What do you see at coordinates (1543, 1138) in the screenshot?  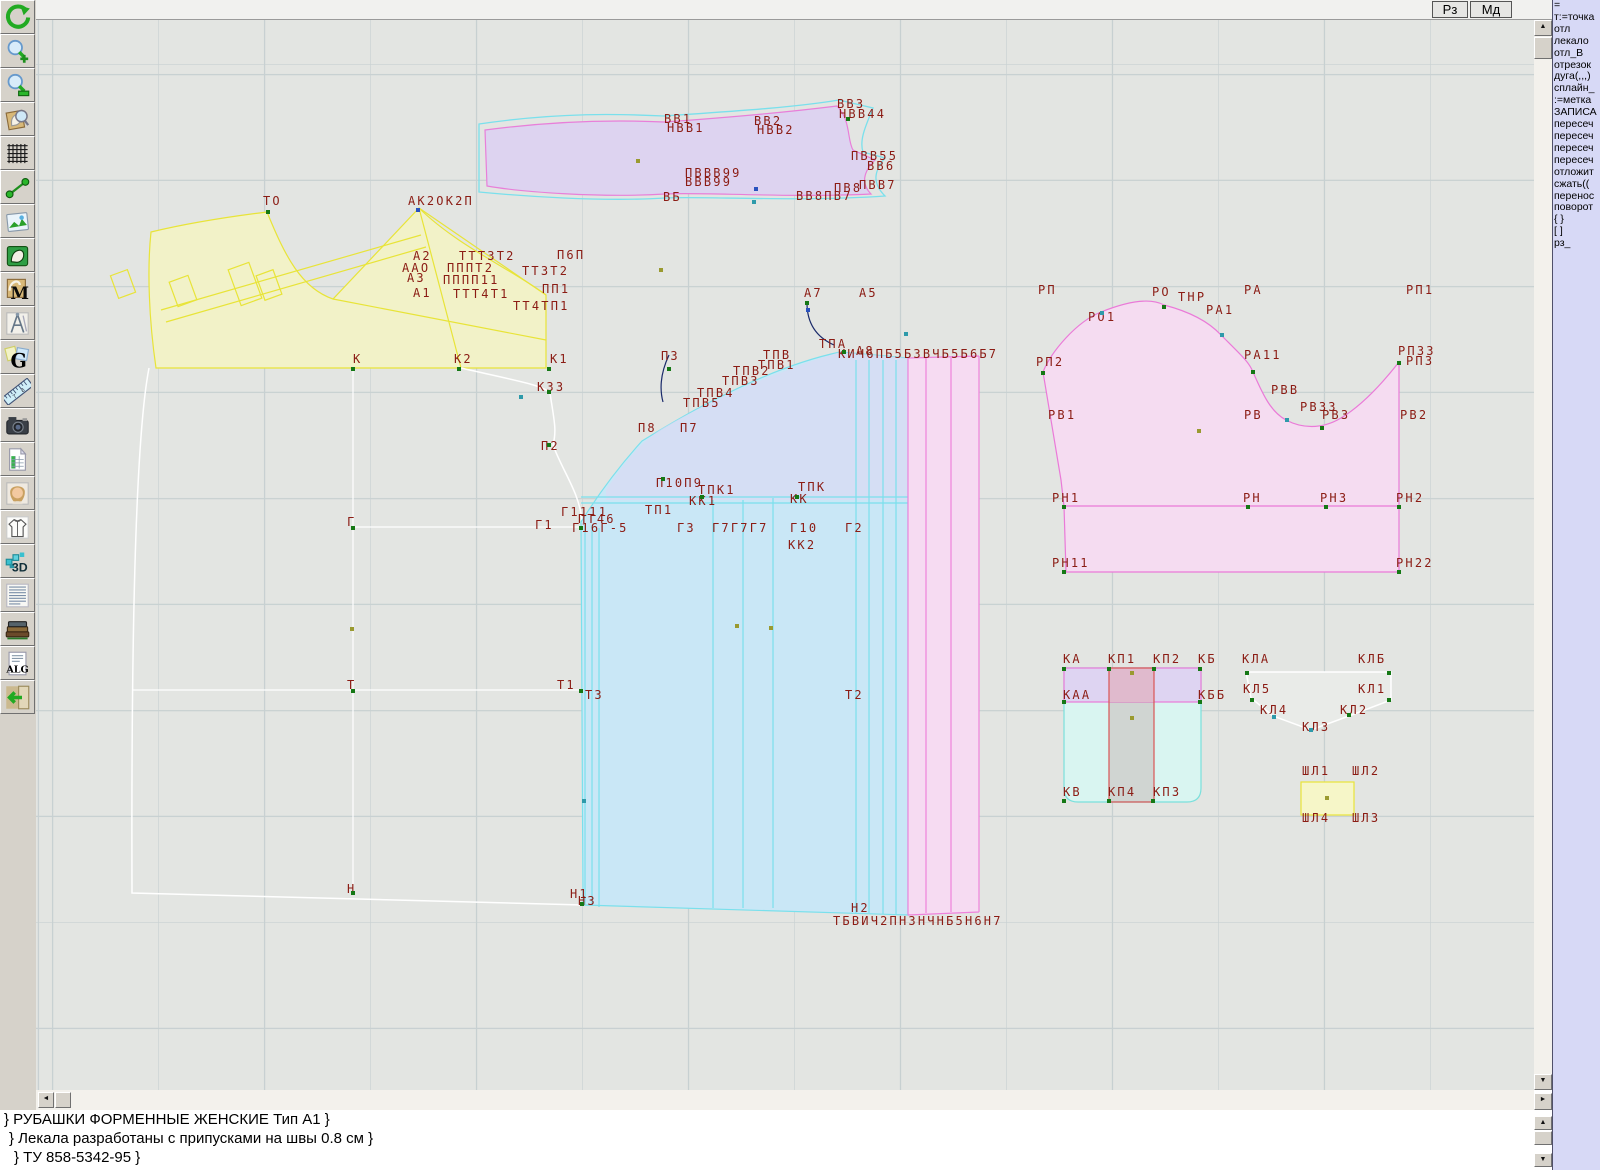 I see `console-scroll-thumb` at bounding box center [1543, 1138].